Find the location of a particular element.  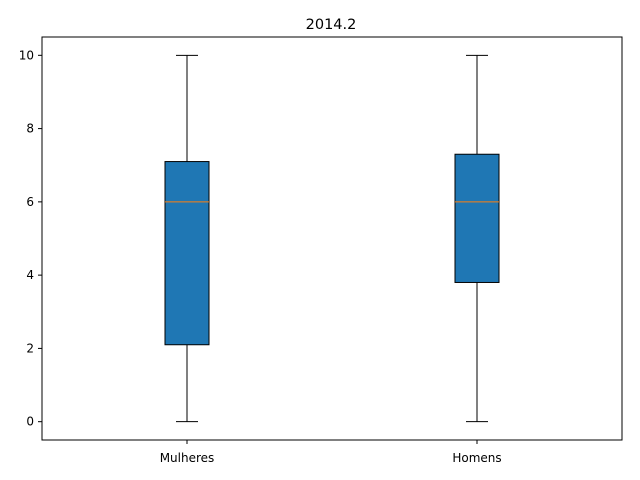

y-tick-label: 0 is located at coordinates (30, 422).